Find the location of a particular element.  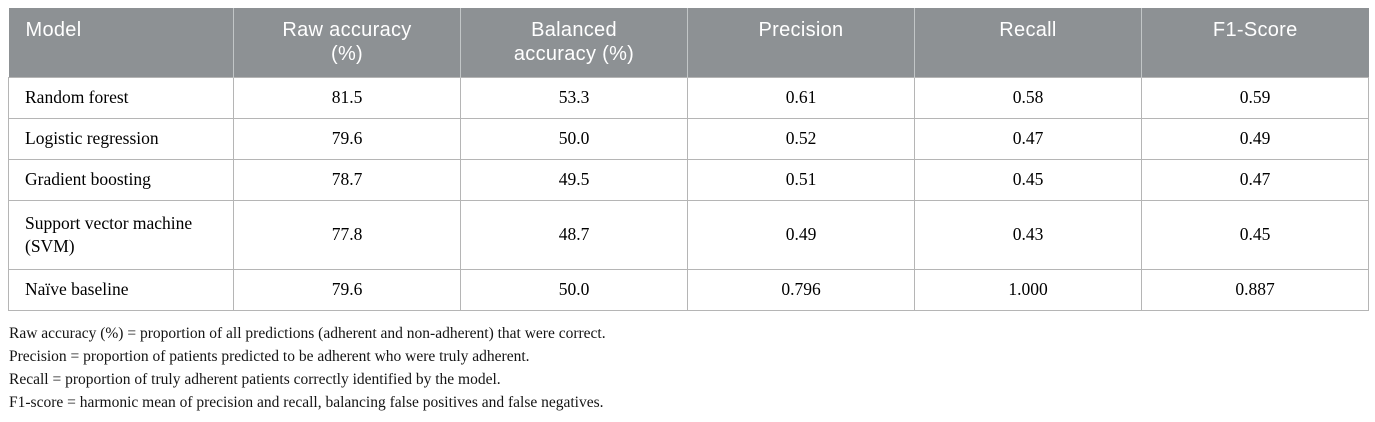

recall-cell: 1.000 is located at coordinates (1028, 289).